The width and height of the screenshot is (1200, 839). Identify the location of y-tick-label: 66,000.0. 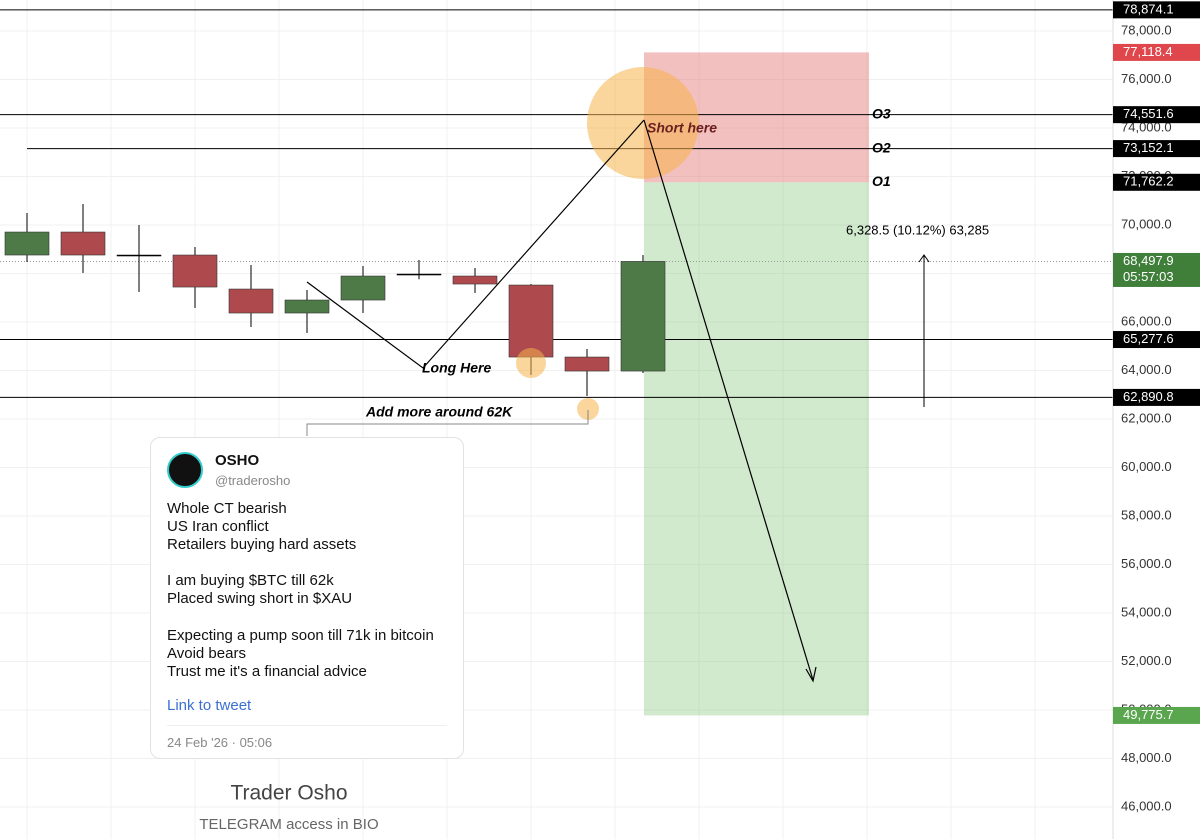
(1146, 320).